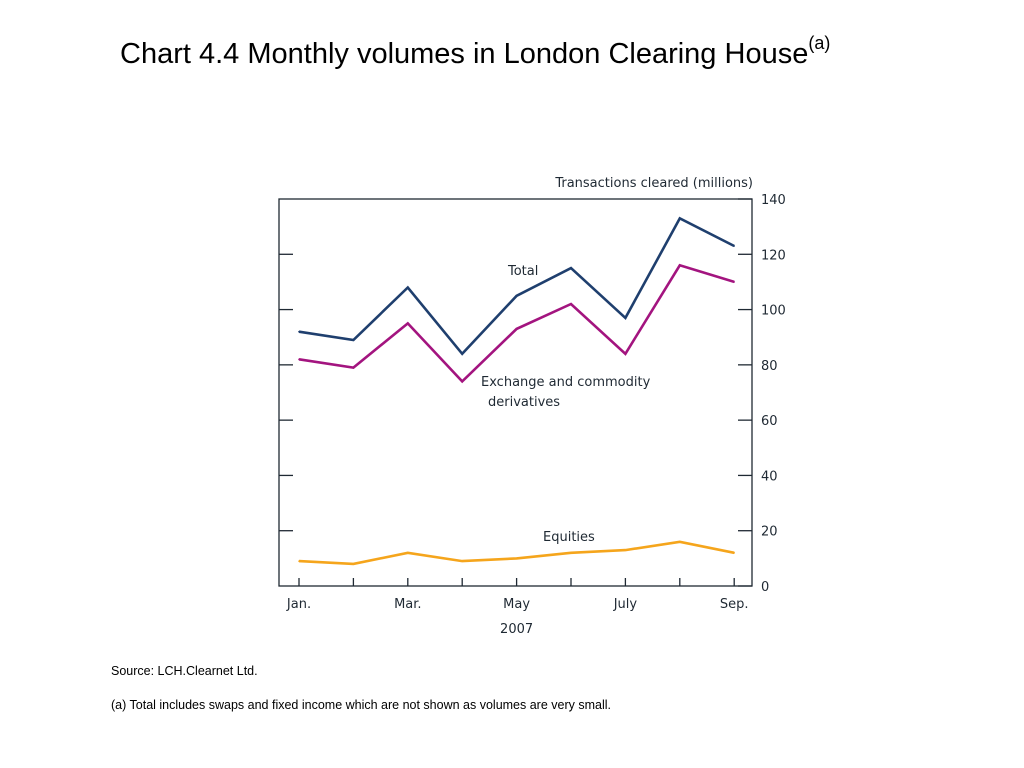 This screenshot has height=768, width=1024. Describe the element at coordinates (522, 271) in the screenshot. I see `series-label-total: Total` at that location.